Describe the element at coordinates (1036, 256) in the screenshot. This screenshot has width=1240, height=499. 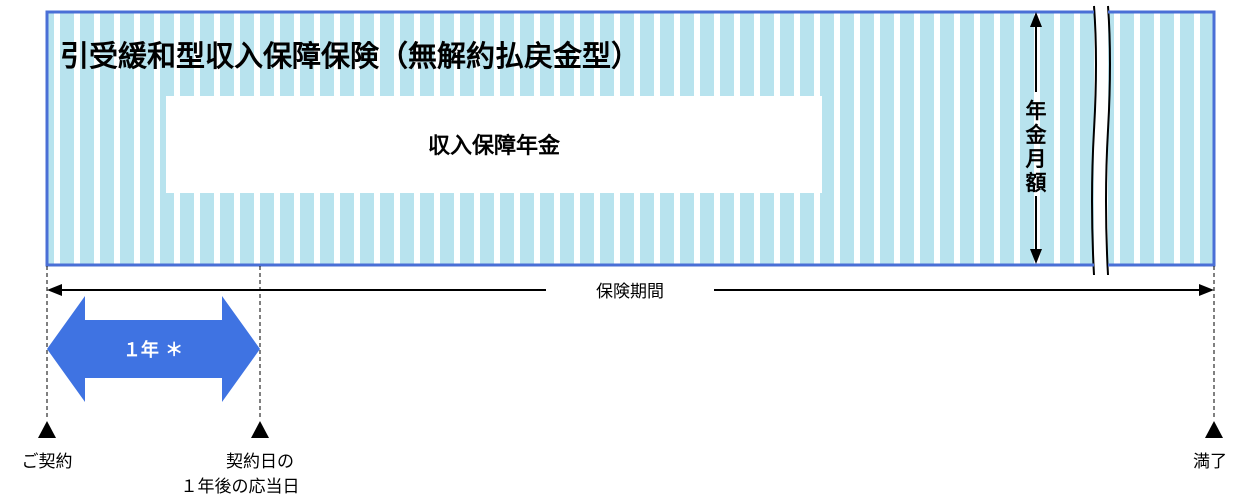
I see `arrow-down-icon` at that location.